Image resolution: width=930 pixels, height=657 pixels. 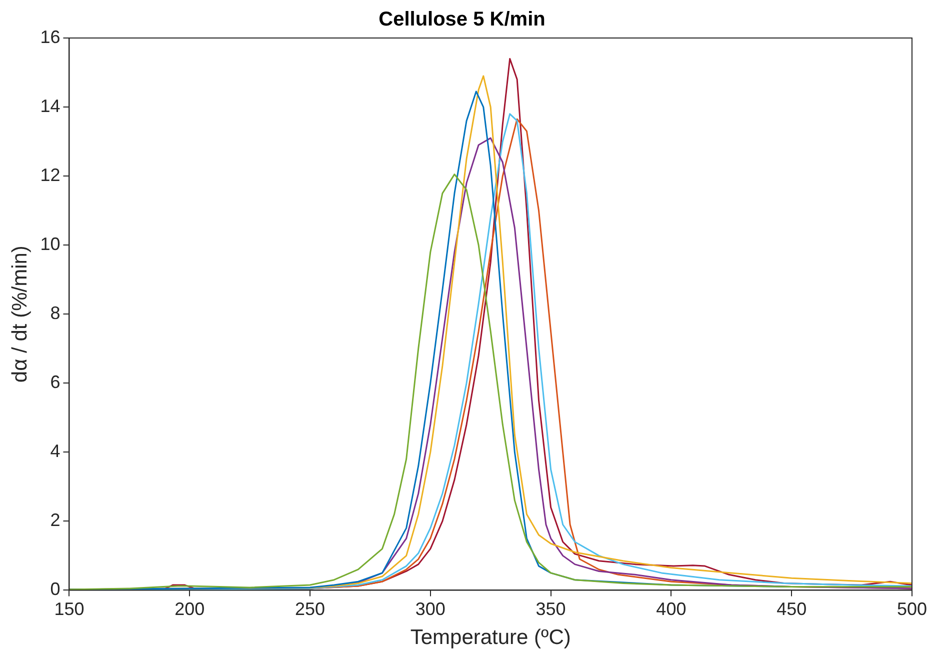 I want to click on x-axis-title: Temperature (ºC), so click(x=490, y=638).